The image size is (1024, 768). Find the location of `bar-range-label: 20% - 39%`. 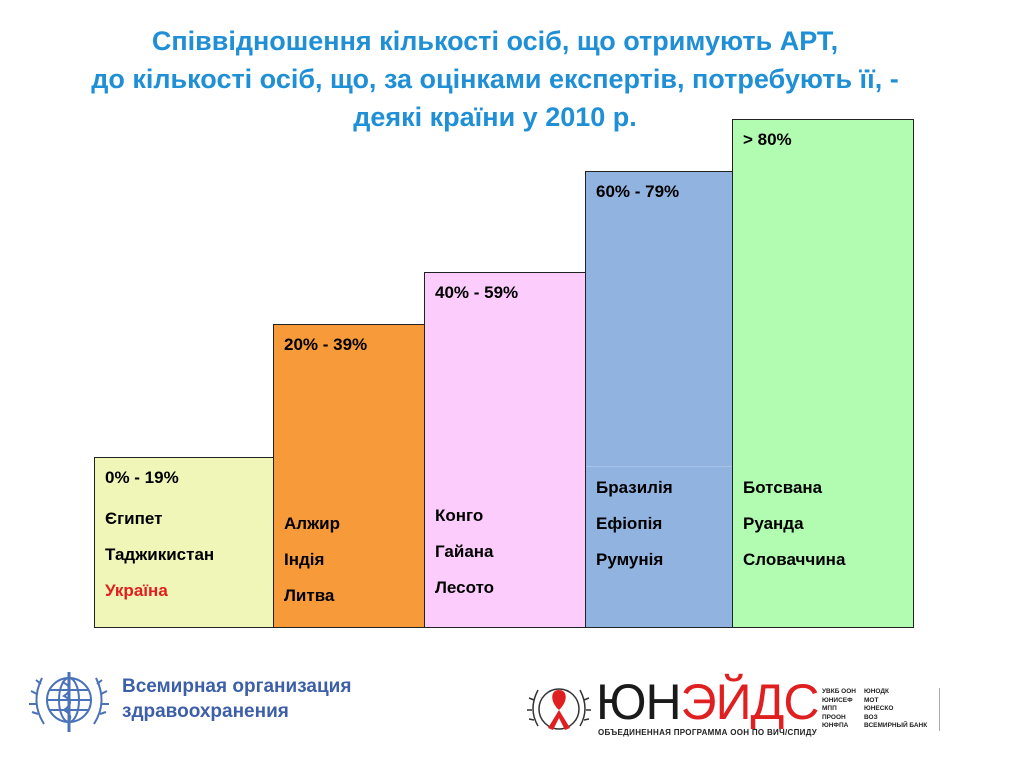

bar-range-label: 20% - 39% is located at coordinates (326, 344).